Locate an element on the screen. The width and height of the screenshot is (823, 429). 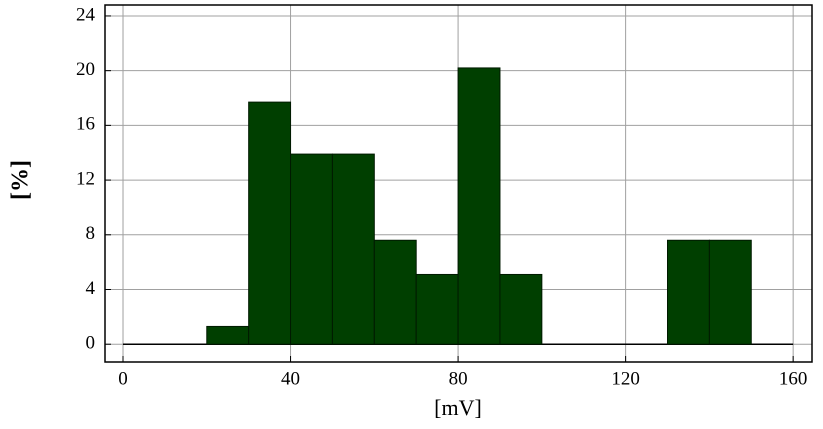
x-axis-label: [mV] is located at coordinates (458, 407).